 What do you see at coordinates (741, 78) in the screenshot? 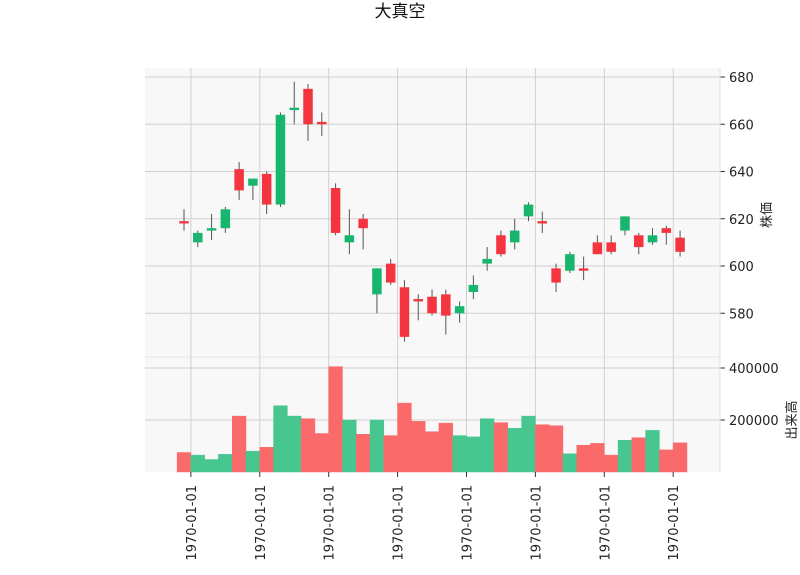
I see `price-tick-label: 680` at bounding box center [741, 78].